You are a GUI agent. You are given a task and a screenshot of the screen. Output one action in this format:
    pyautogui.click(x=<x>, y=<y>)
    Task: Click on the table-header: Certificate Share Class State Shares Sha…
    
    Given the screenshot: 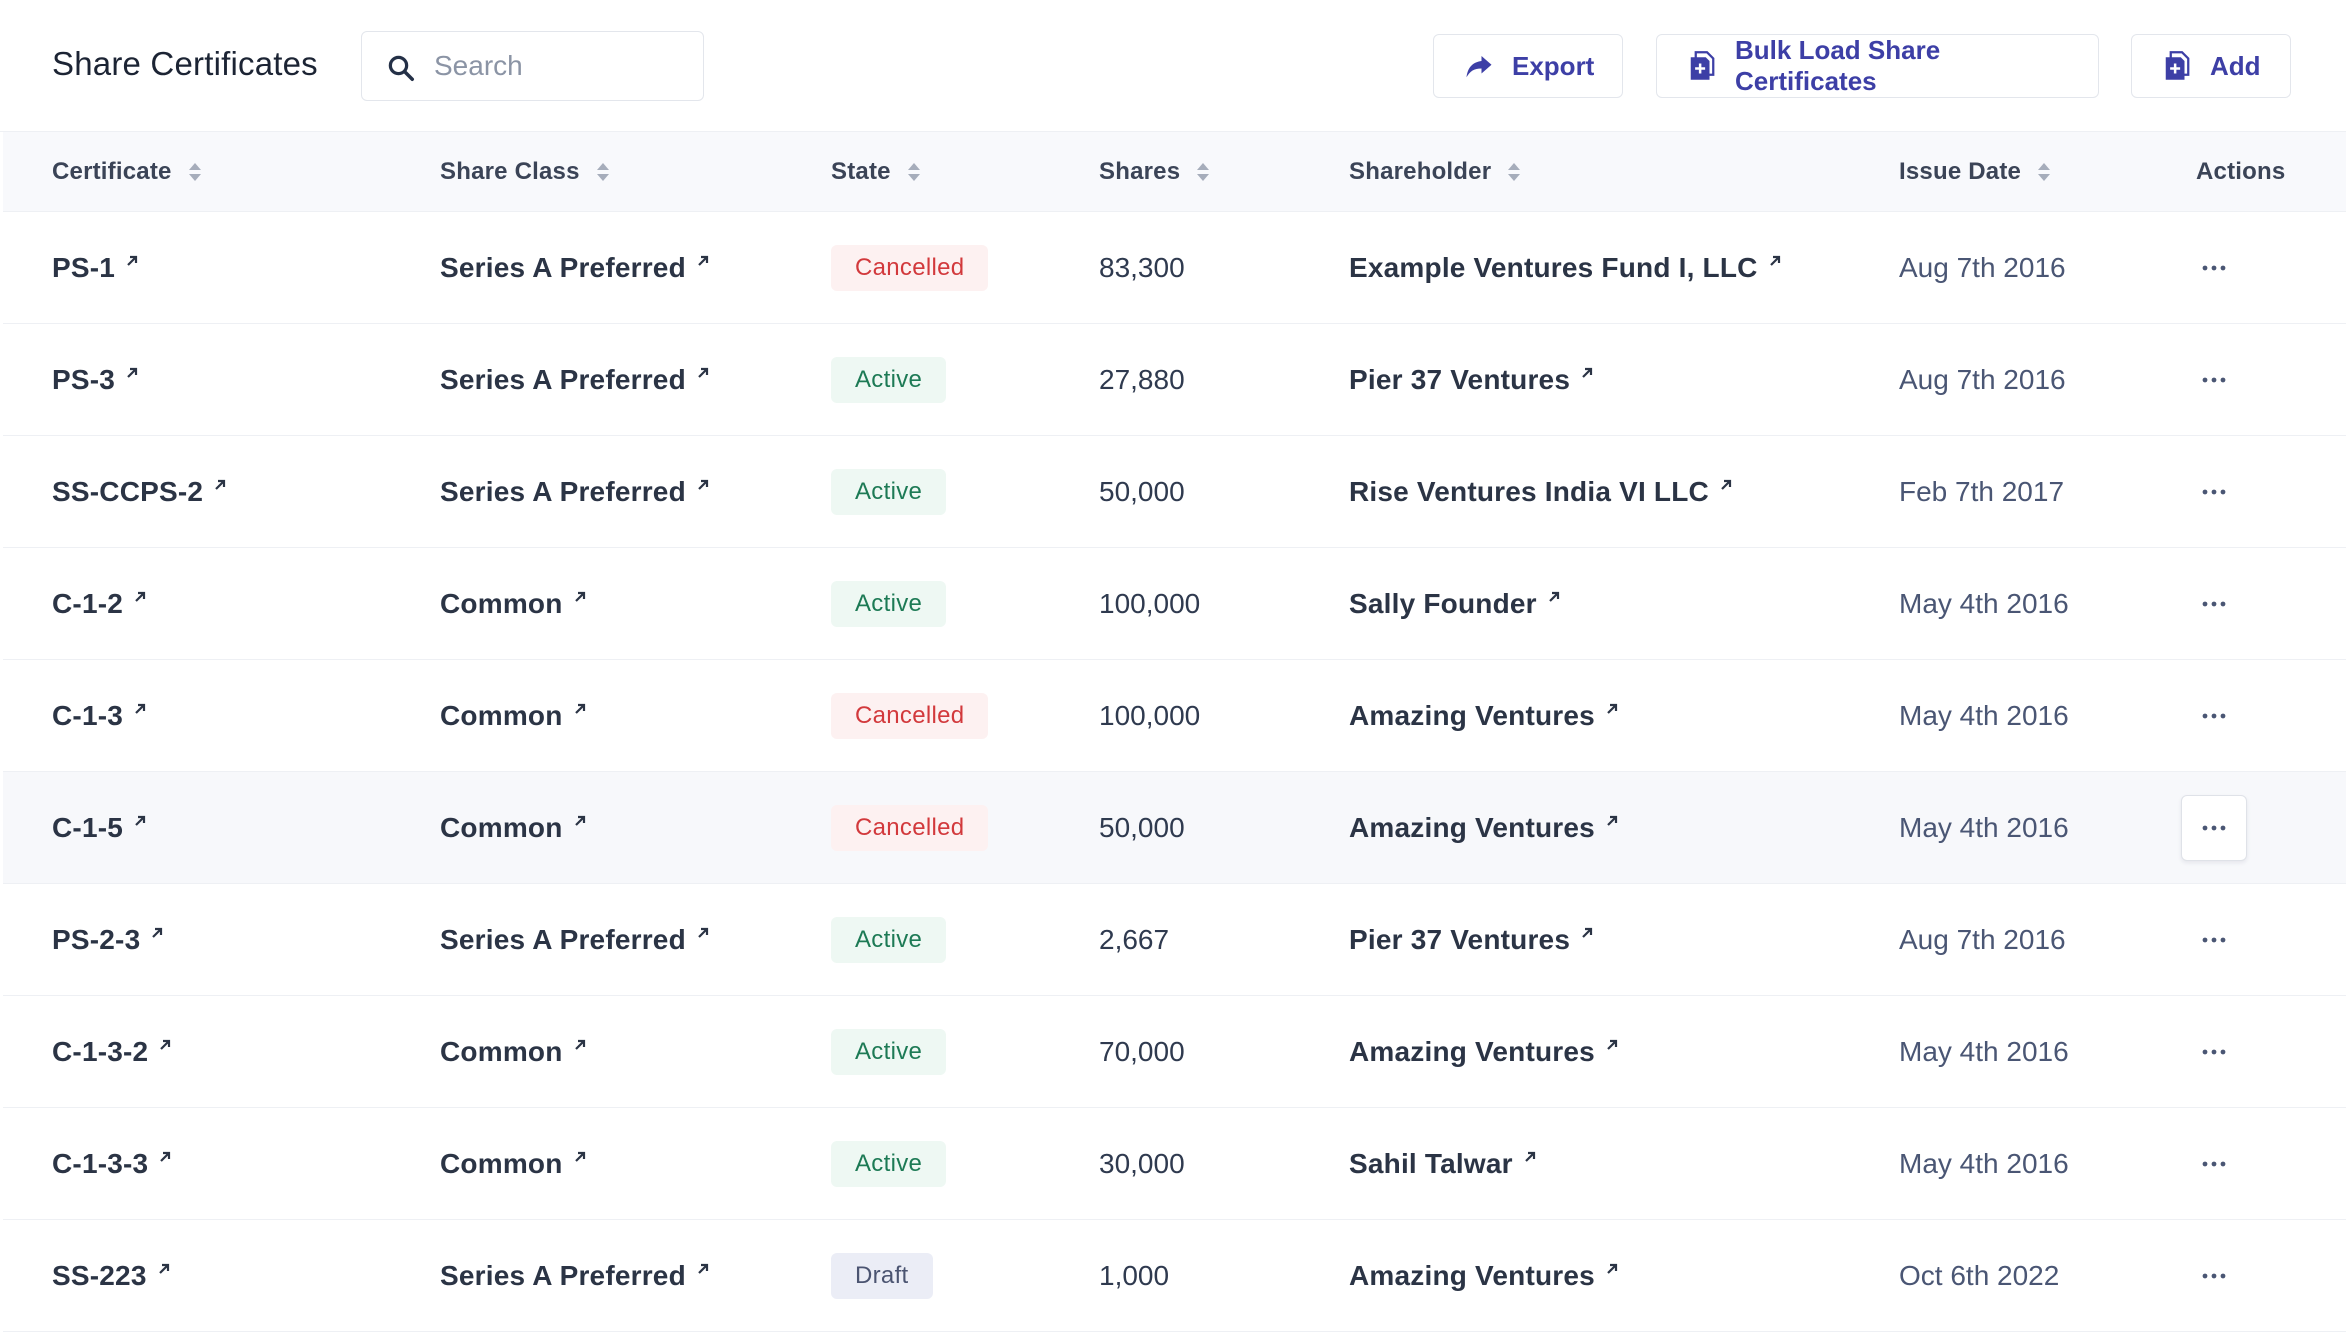 What is the action you would take?
    pyautogui.click(x=1174, y=172)
    